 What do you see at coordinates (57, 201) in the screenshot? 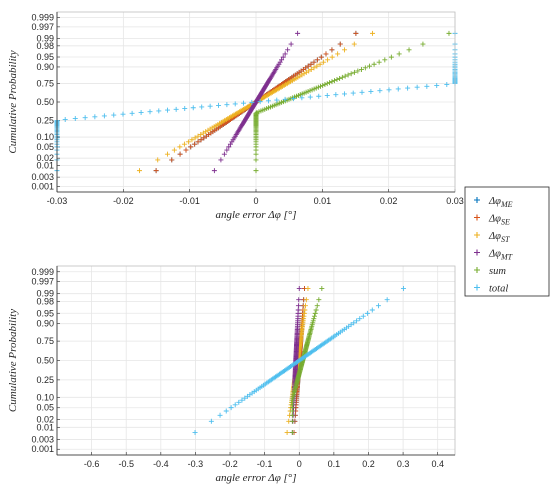
I see `x-tick-label: -0.03` at bounding box center [57, 201].